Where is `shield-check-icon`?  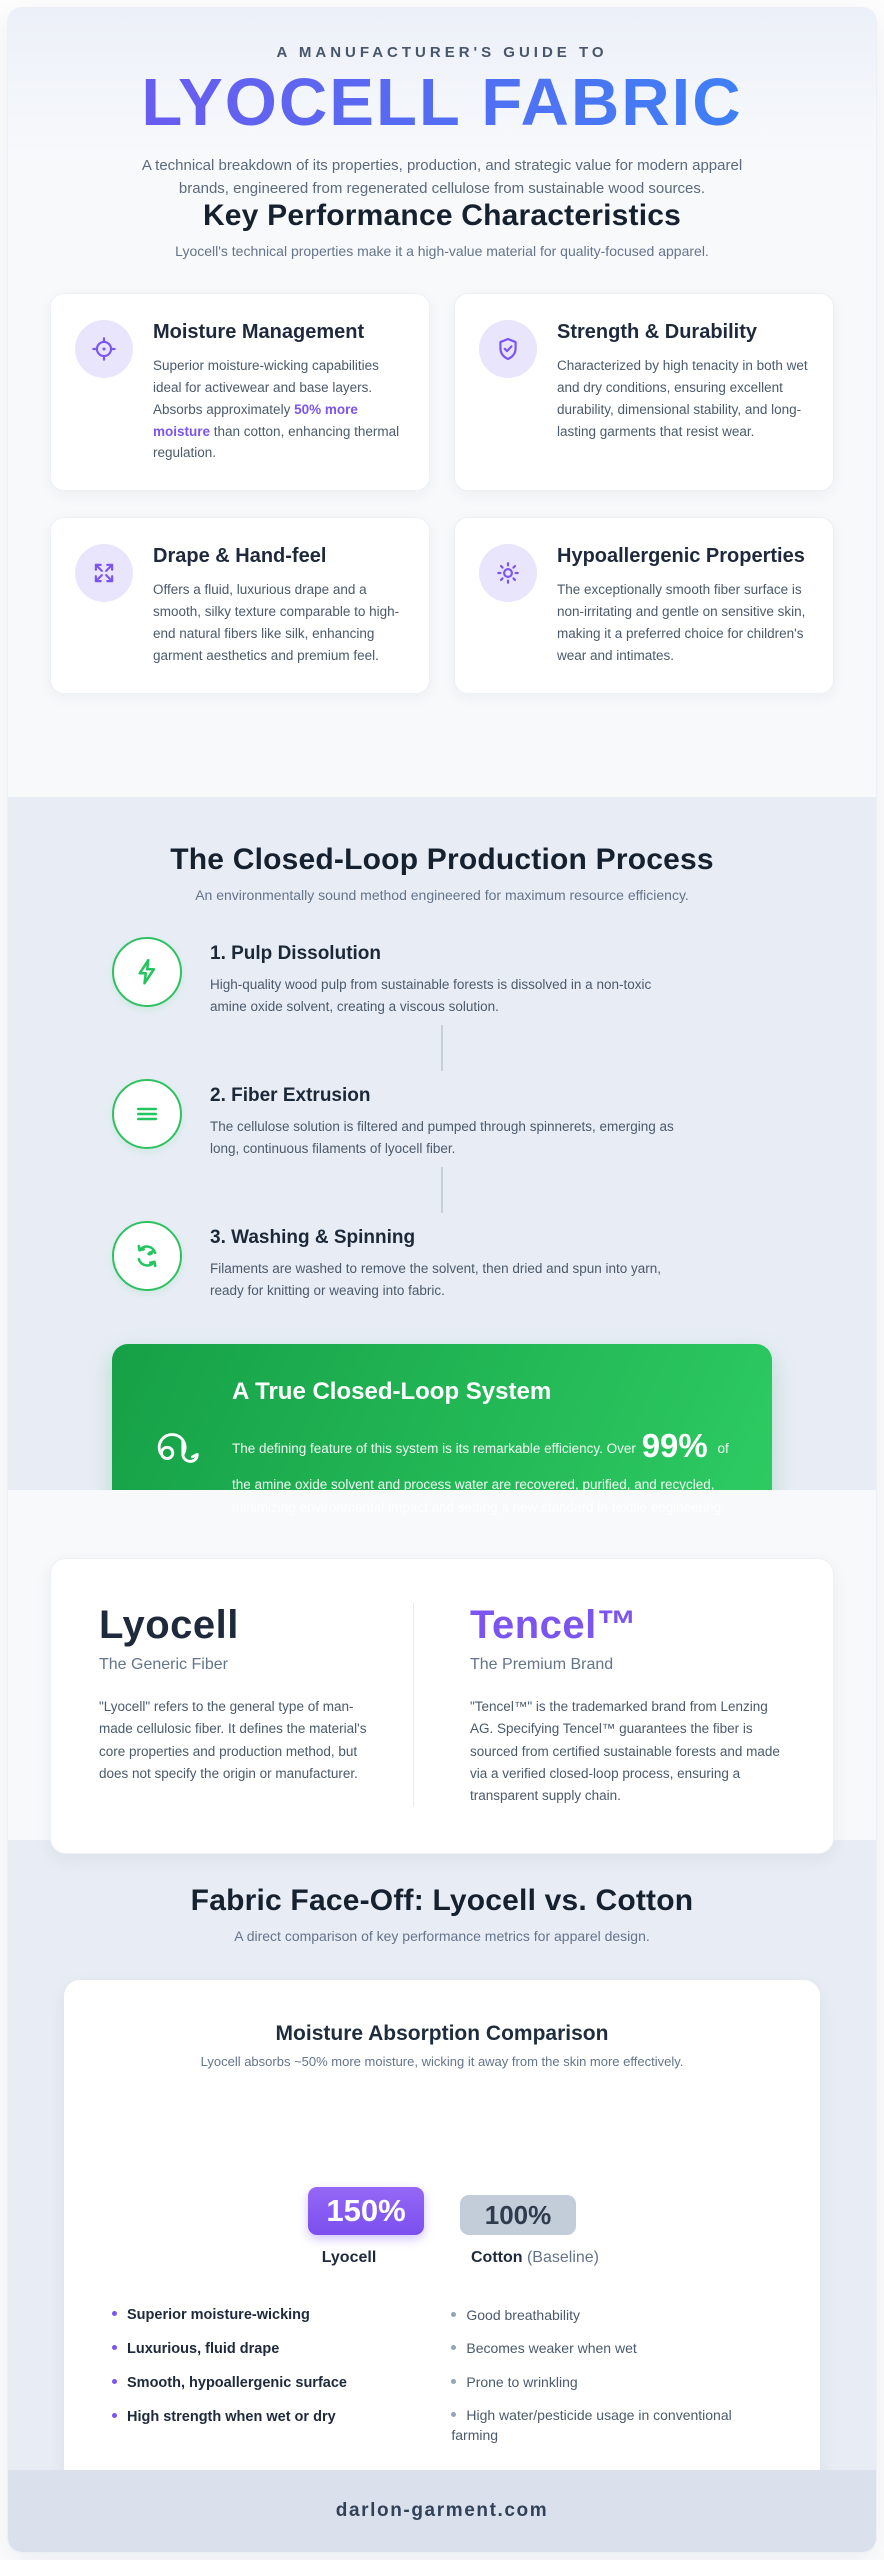
shield-check-icon is located at coordinates (508, 349).